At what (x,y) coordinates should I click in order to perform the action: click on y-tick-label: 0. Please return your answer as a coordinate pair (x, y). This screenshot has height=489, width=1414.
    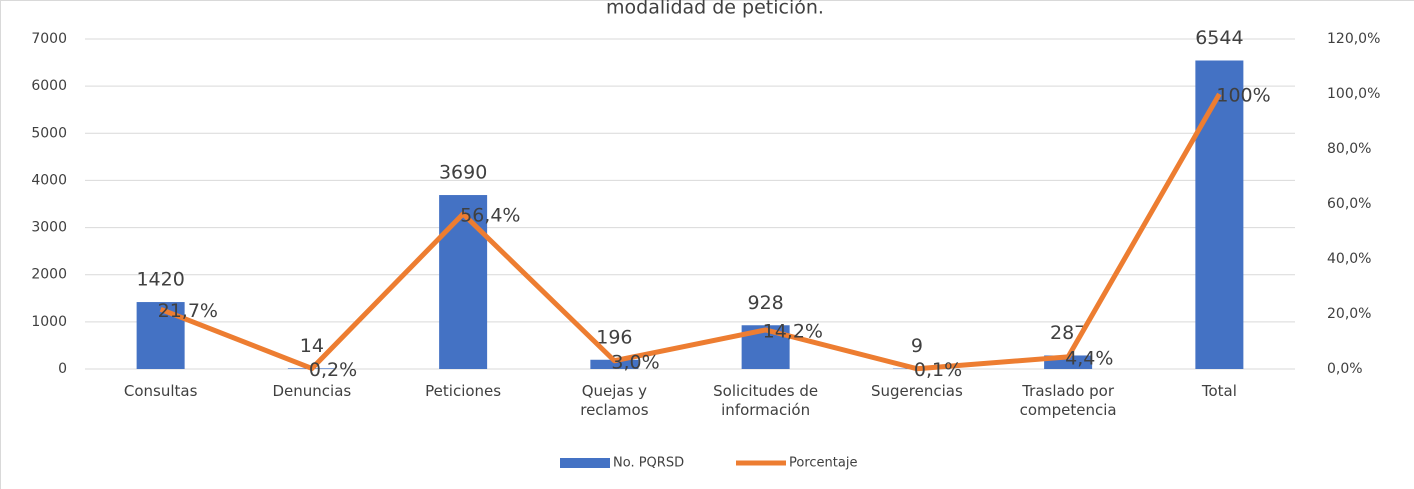
    Looking at the image, I should click on (62, 369).